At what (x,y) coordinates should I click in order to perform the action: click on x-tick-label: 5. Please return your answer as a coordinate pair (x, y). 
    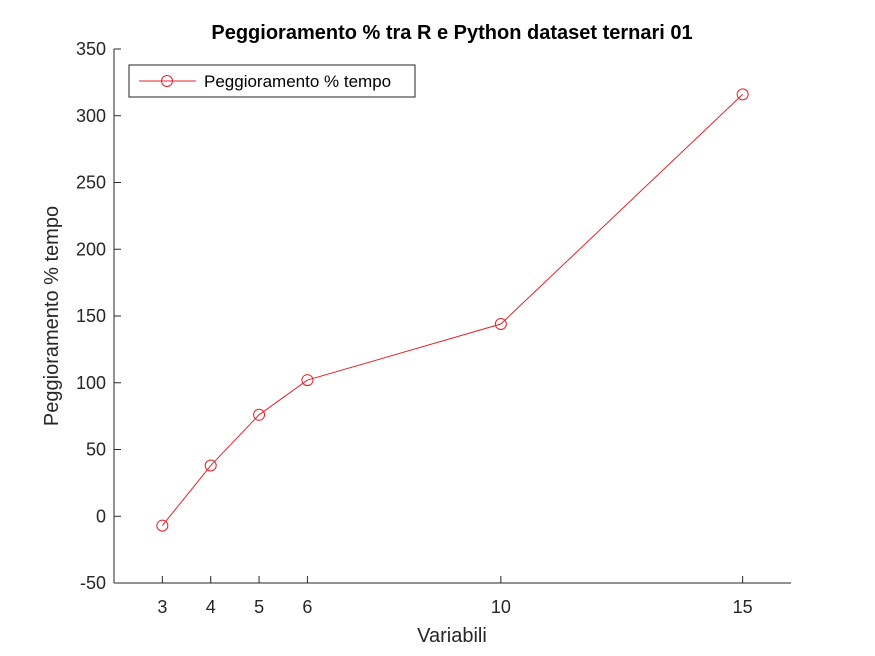
    Looking at the image, I should click on (259, 607).